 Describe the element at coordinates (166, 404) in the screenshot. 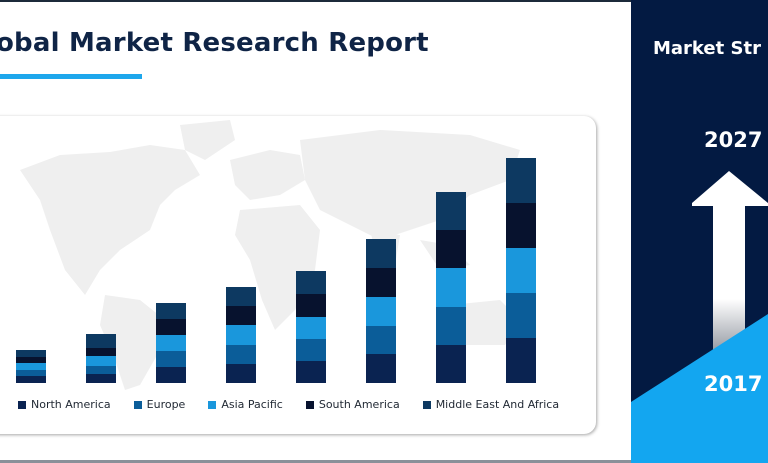

I see `legend-label: Europe` at that location.